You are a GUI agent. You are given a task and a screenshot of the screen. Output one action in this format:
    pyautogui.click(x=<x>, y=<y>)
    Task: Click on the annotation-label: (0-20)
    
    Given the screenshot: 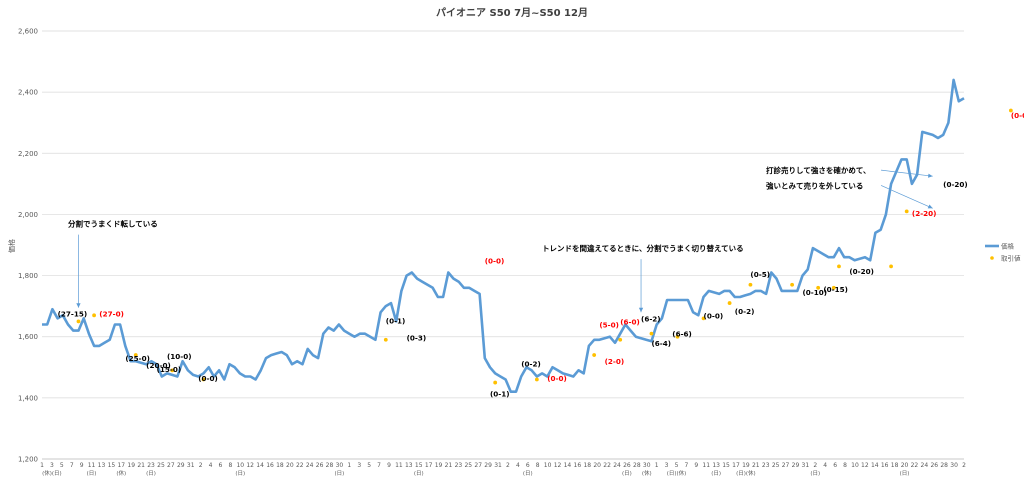 What is the action you would take?
    pyautogui.click(x=955, y=184)
    